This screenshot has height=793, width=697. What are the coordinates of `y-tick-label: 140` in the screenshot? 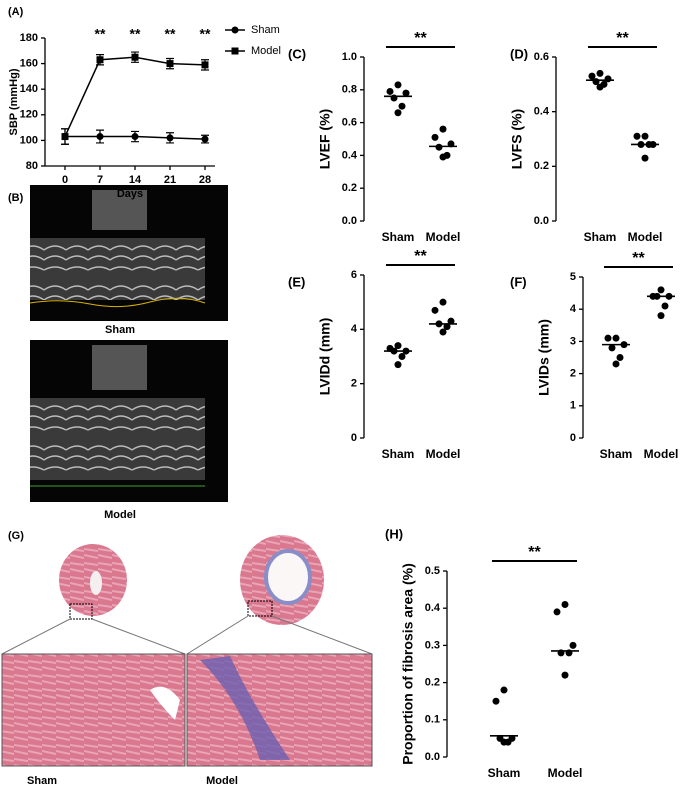 It's located at (29, 89).